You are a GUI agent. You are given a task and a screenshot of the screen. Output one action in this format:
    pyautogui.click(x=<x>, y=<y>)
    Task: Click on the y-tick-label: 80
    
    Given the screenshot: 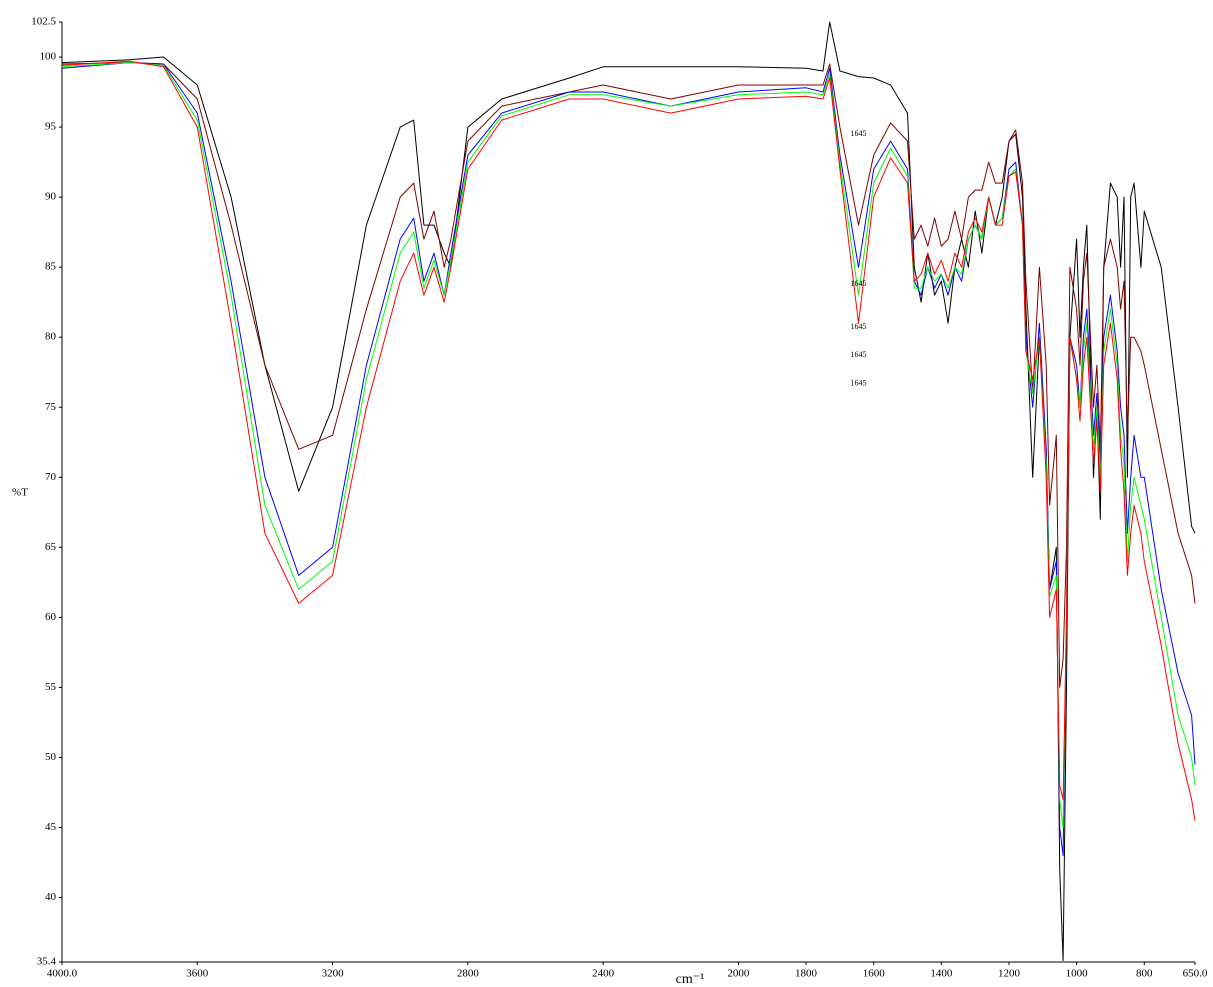 What is the action you would take?
    pyautogui.click(x=51, y=337)
    